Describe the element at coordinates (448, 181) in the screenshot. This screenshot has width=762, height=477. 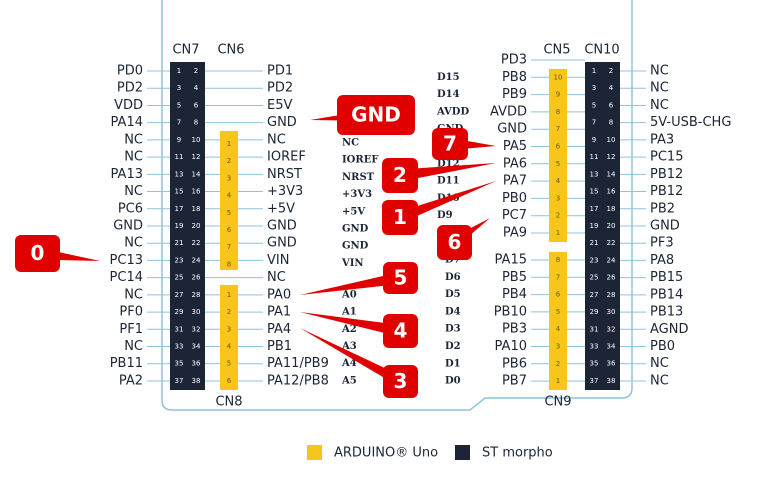
I see `arduino-label: D11` at that location.